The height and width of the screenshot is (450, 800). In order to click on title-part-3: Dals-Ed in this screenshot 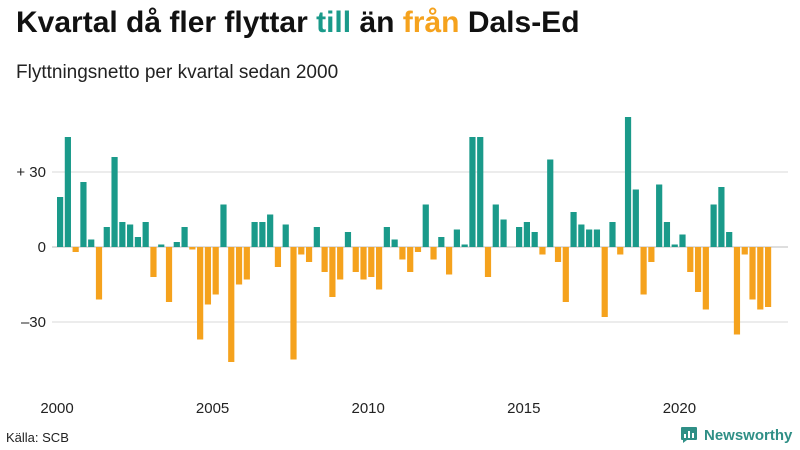, I will do `click(519, 22)`.